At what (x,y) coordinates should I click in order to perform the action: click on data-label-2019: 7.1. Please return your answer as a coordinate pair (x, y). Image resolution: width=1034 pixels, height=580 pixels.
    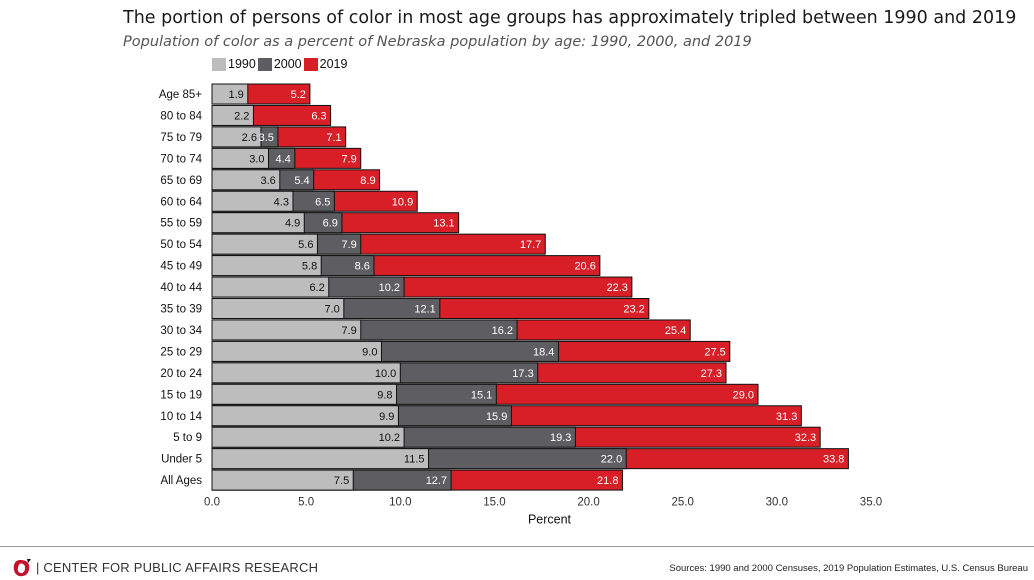
    Looking at the image, I should click on (333, 138).